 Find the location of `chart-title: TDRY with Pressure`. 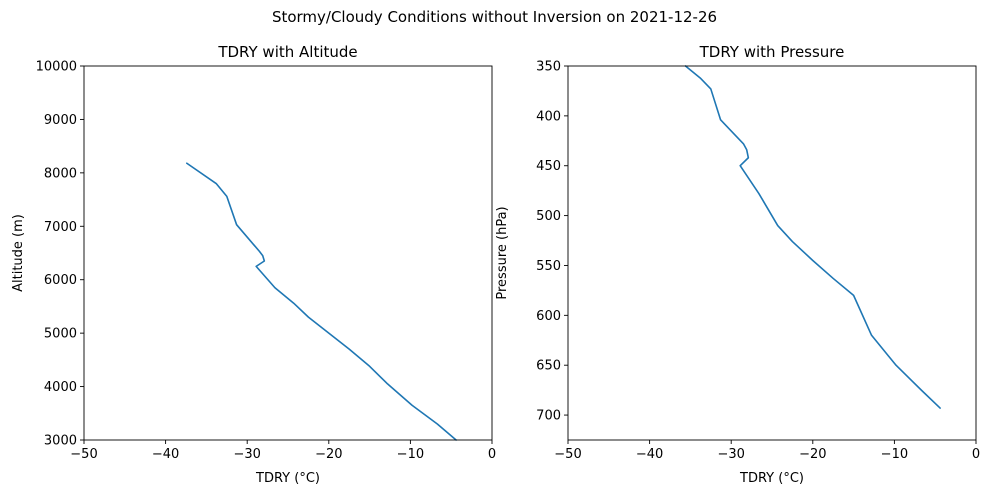

chart-title: TDRY with Pressure is located at coordinates (772, 52).